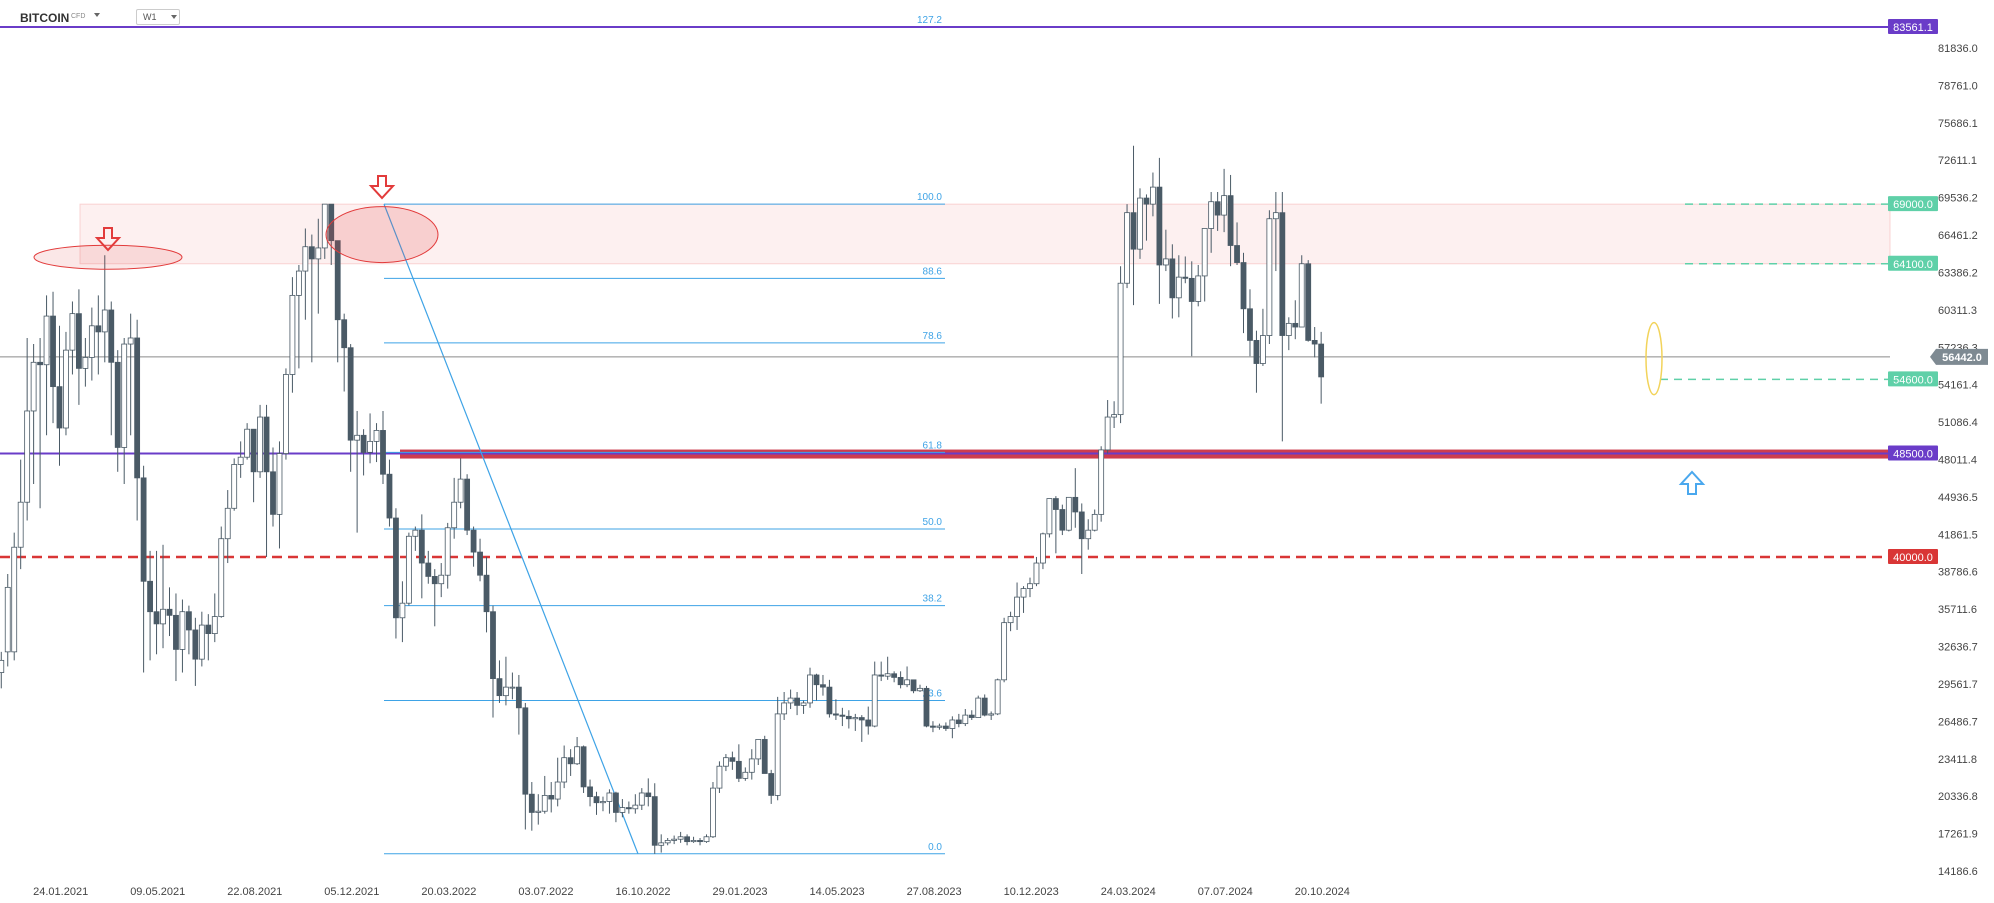  I want to click on fib-label-0.0: 0.0, so click(935, 847).